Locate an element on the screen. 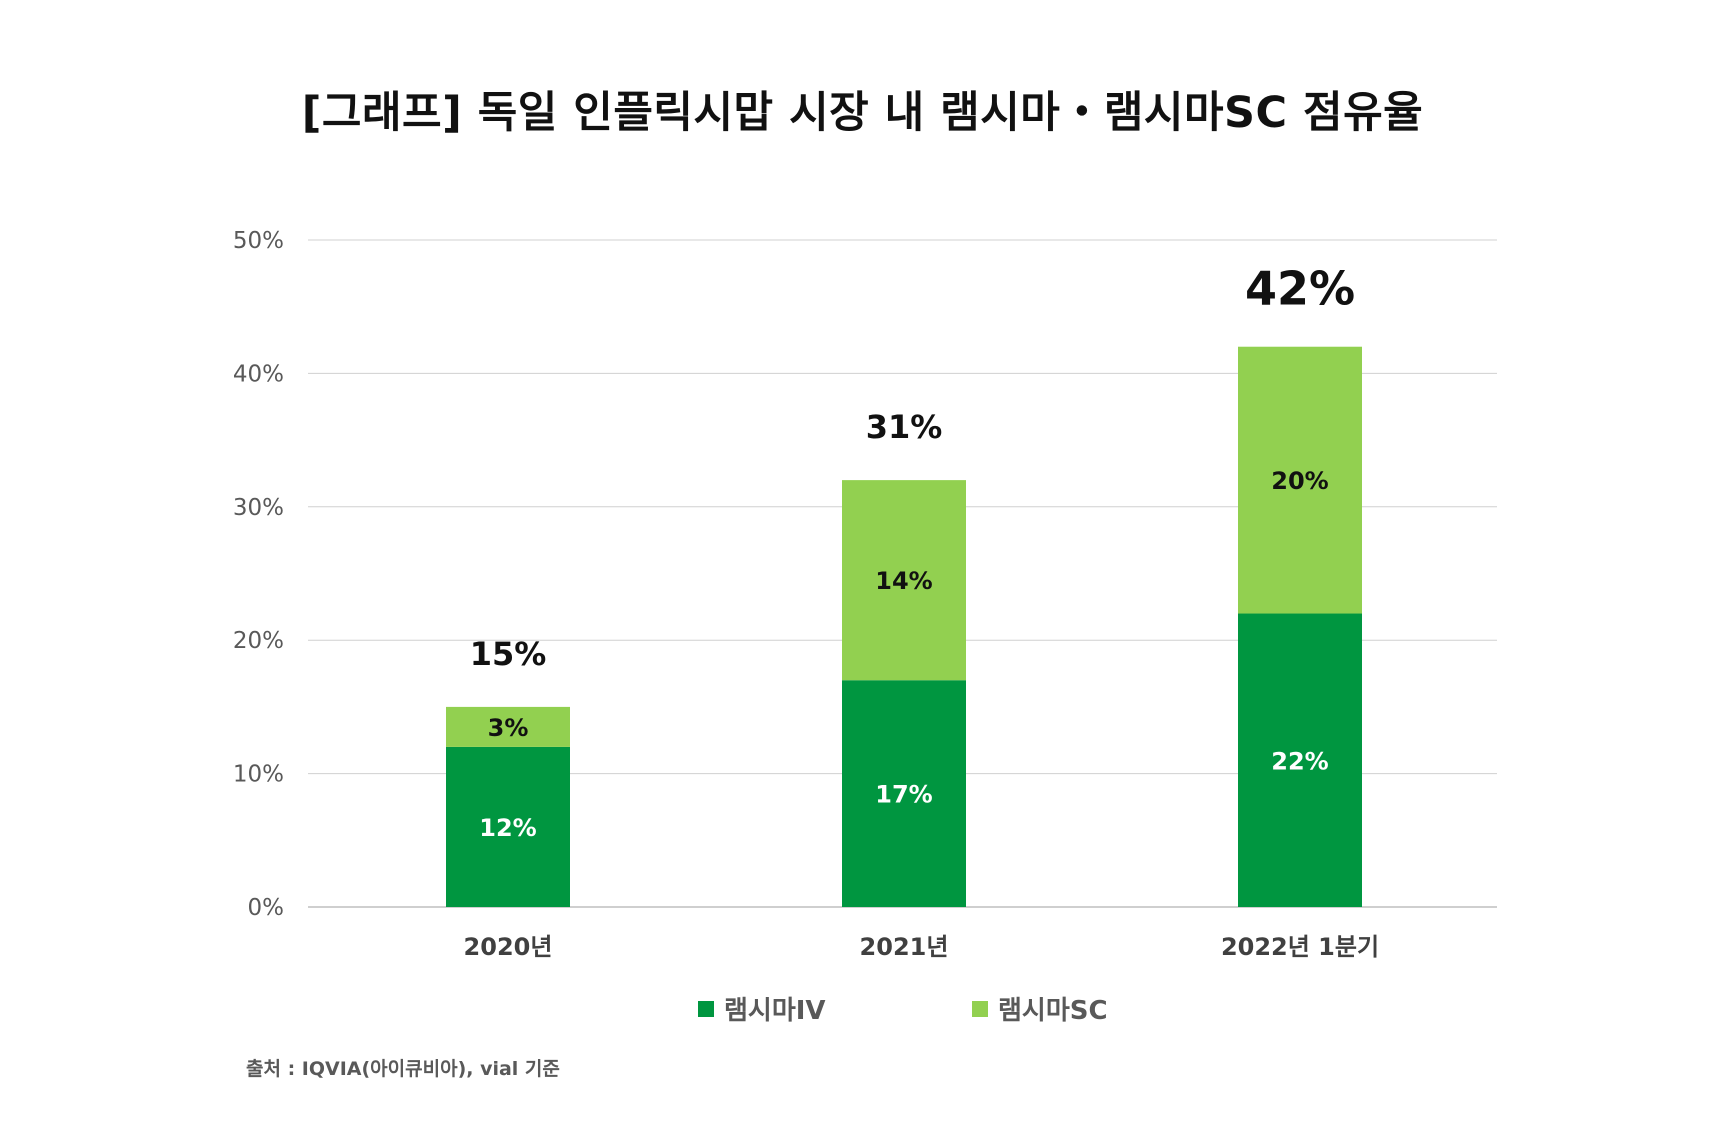 The width and height of the screenshot is (1725, 1122). bar-value-label: 14% is located at coordinates (903, 581).